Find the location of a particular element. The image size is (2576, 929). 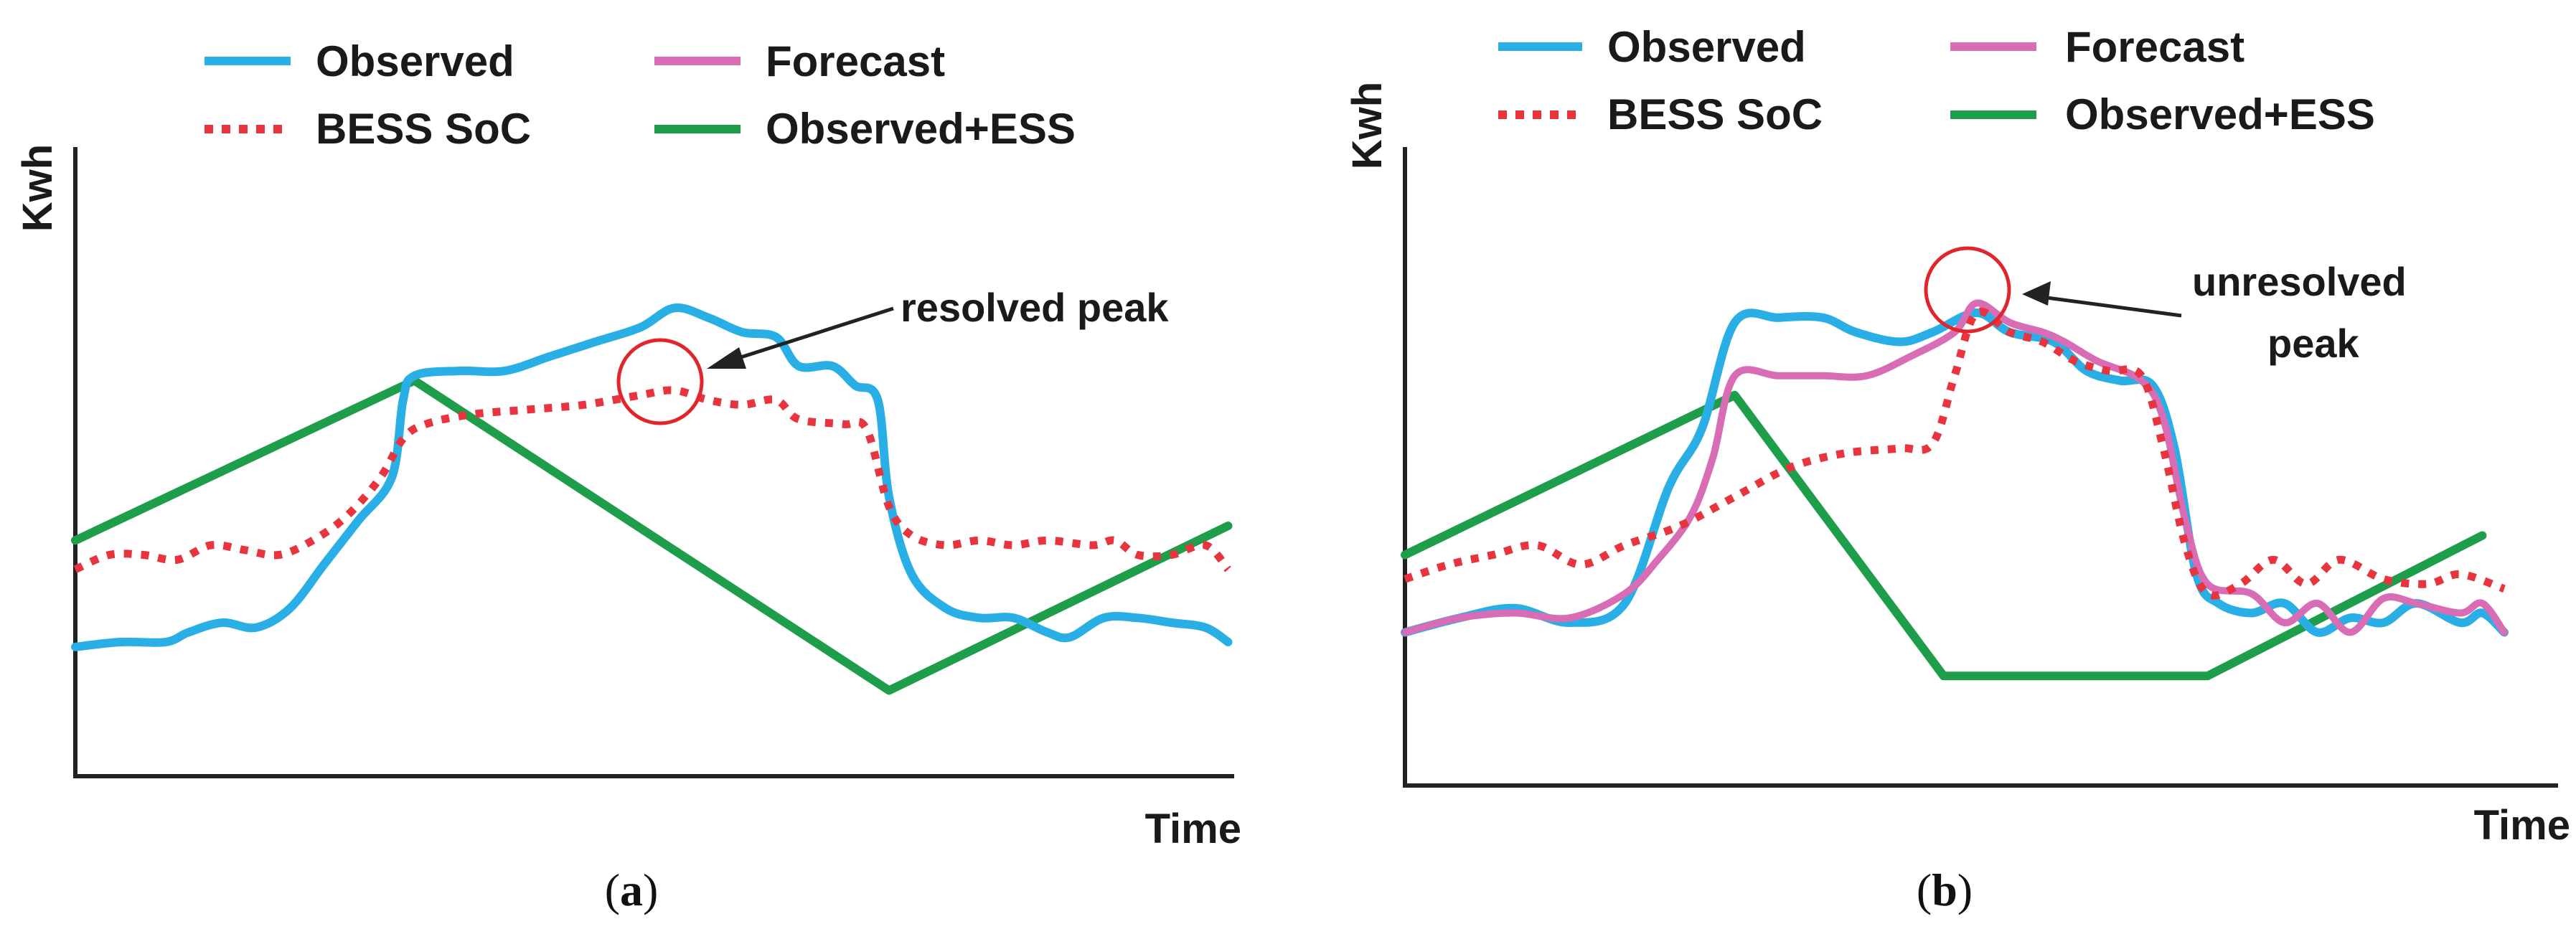

panel-caption-b: (b) is located at coordinates (1945, 890).